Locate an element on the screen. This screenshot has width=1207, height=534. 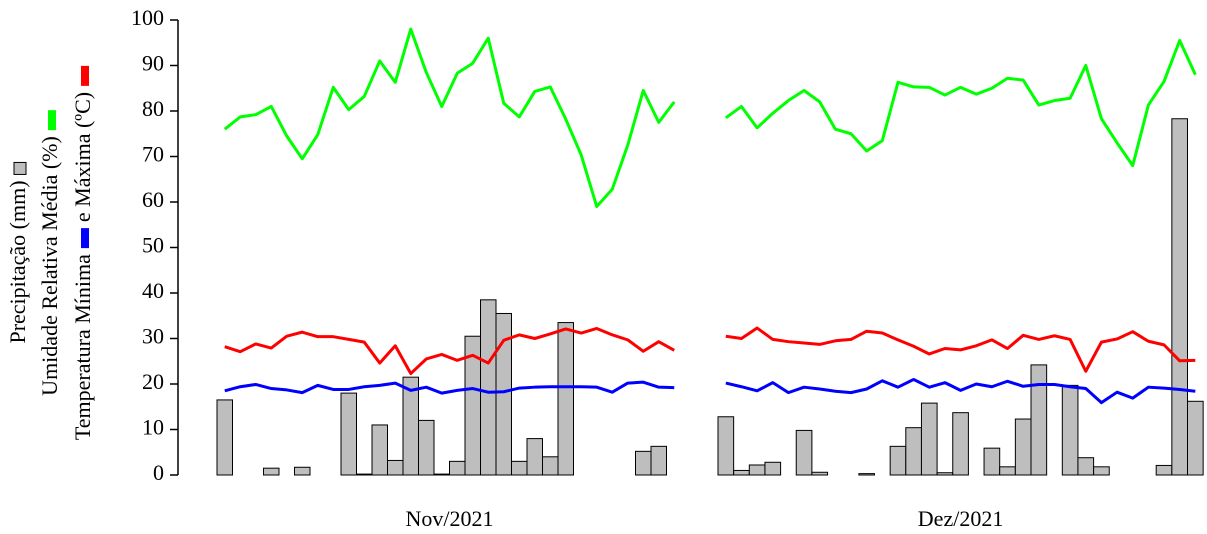
y-axis-label: Precipitação (mm) is located at coordinates (17, 252).